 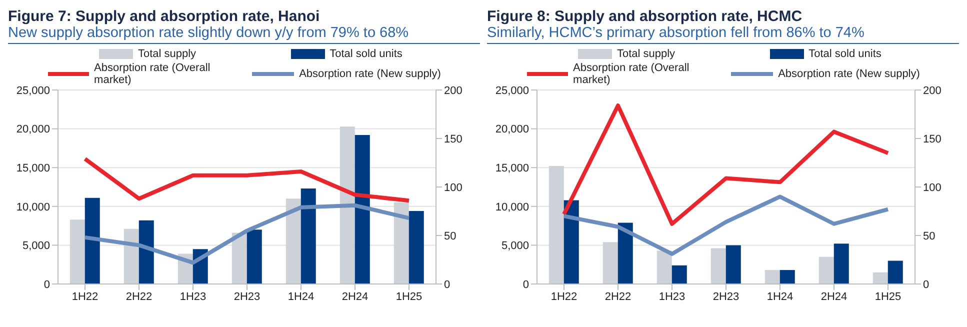 I want to click on chart-title: Figure 7: Supply and absorption rate, Hanoi, so click(x=164, y=16).